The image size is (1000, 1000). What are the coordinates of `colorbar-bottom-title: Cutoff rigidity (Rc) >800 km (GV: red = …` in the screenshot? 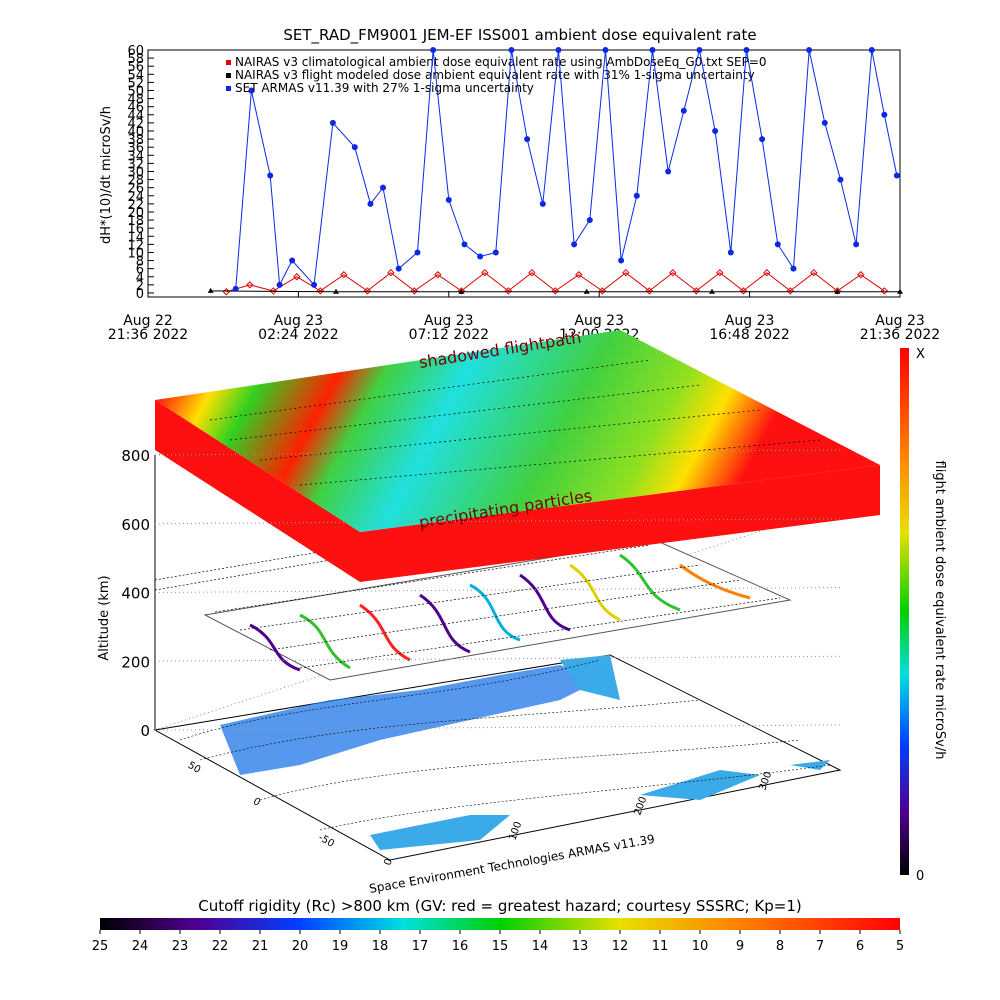 It's located at (499, 906).